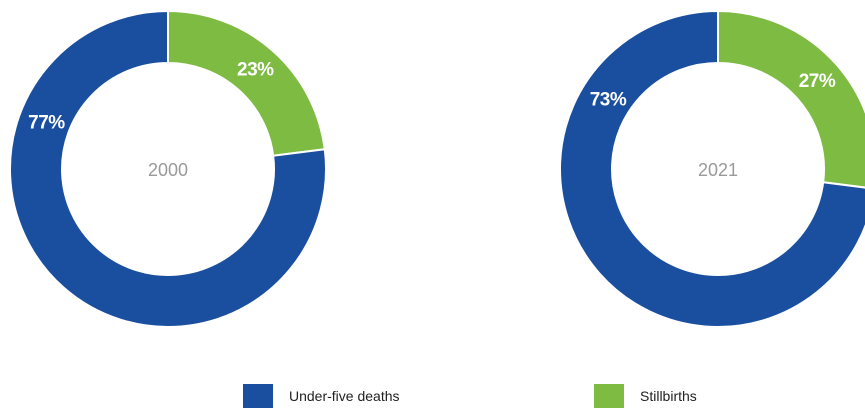  I want to click on legend-item-stillbirths: Stillbirths, so click(645, 396).